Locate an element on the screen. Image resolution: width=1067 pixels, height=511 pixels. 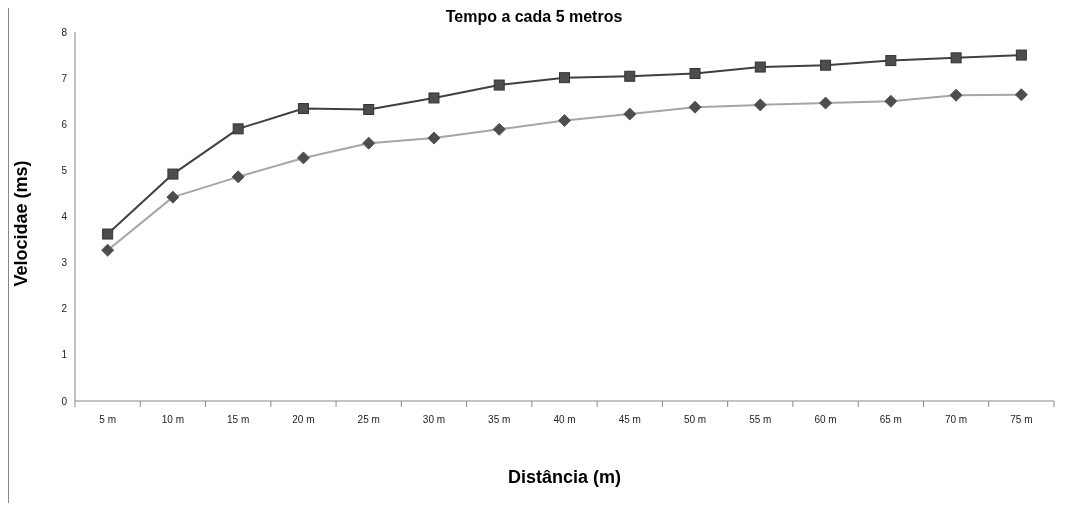
y-tick-label: 1 is located at coordinates (64, 355).